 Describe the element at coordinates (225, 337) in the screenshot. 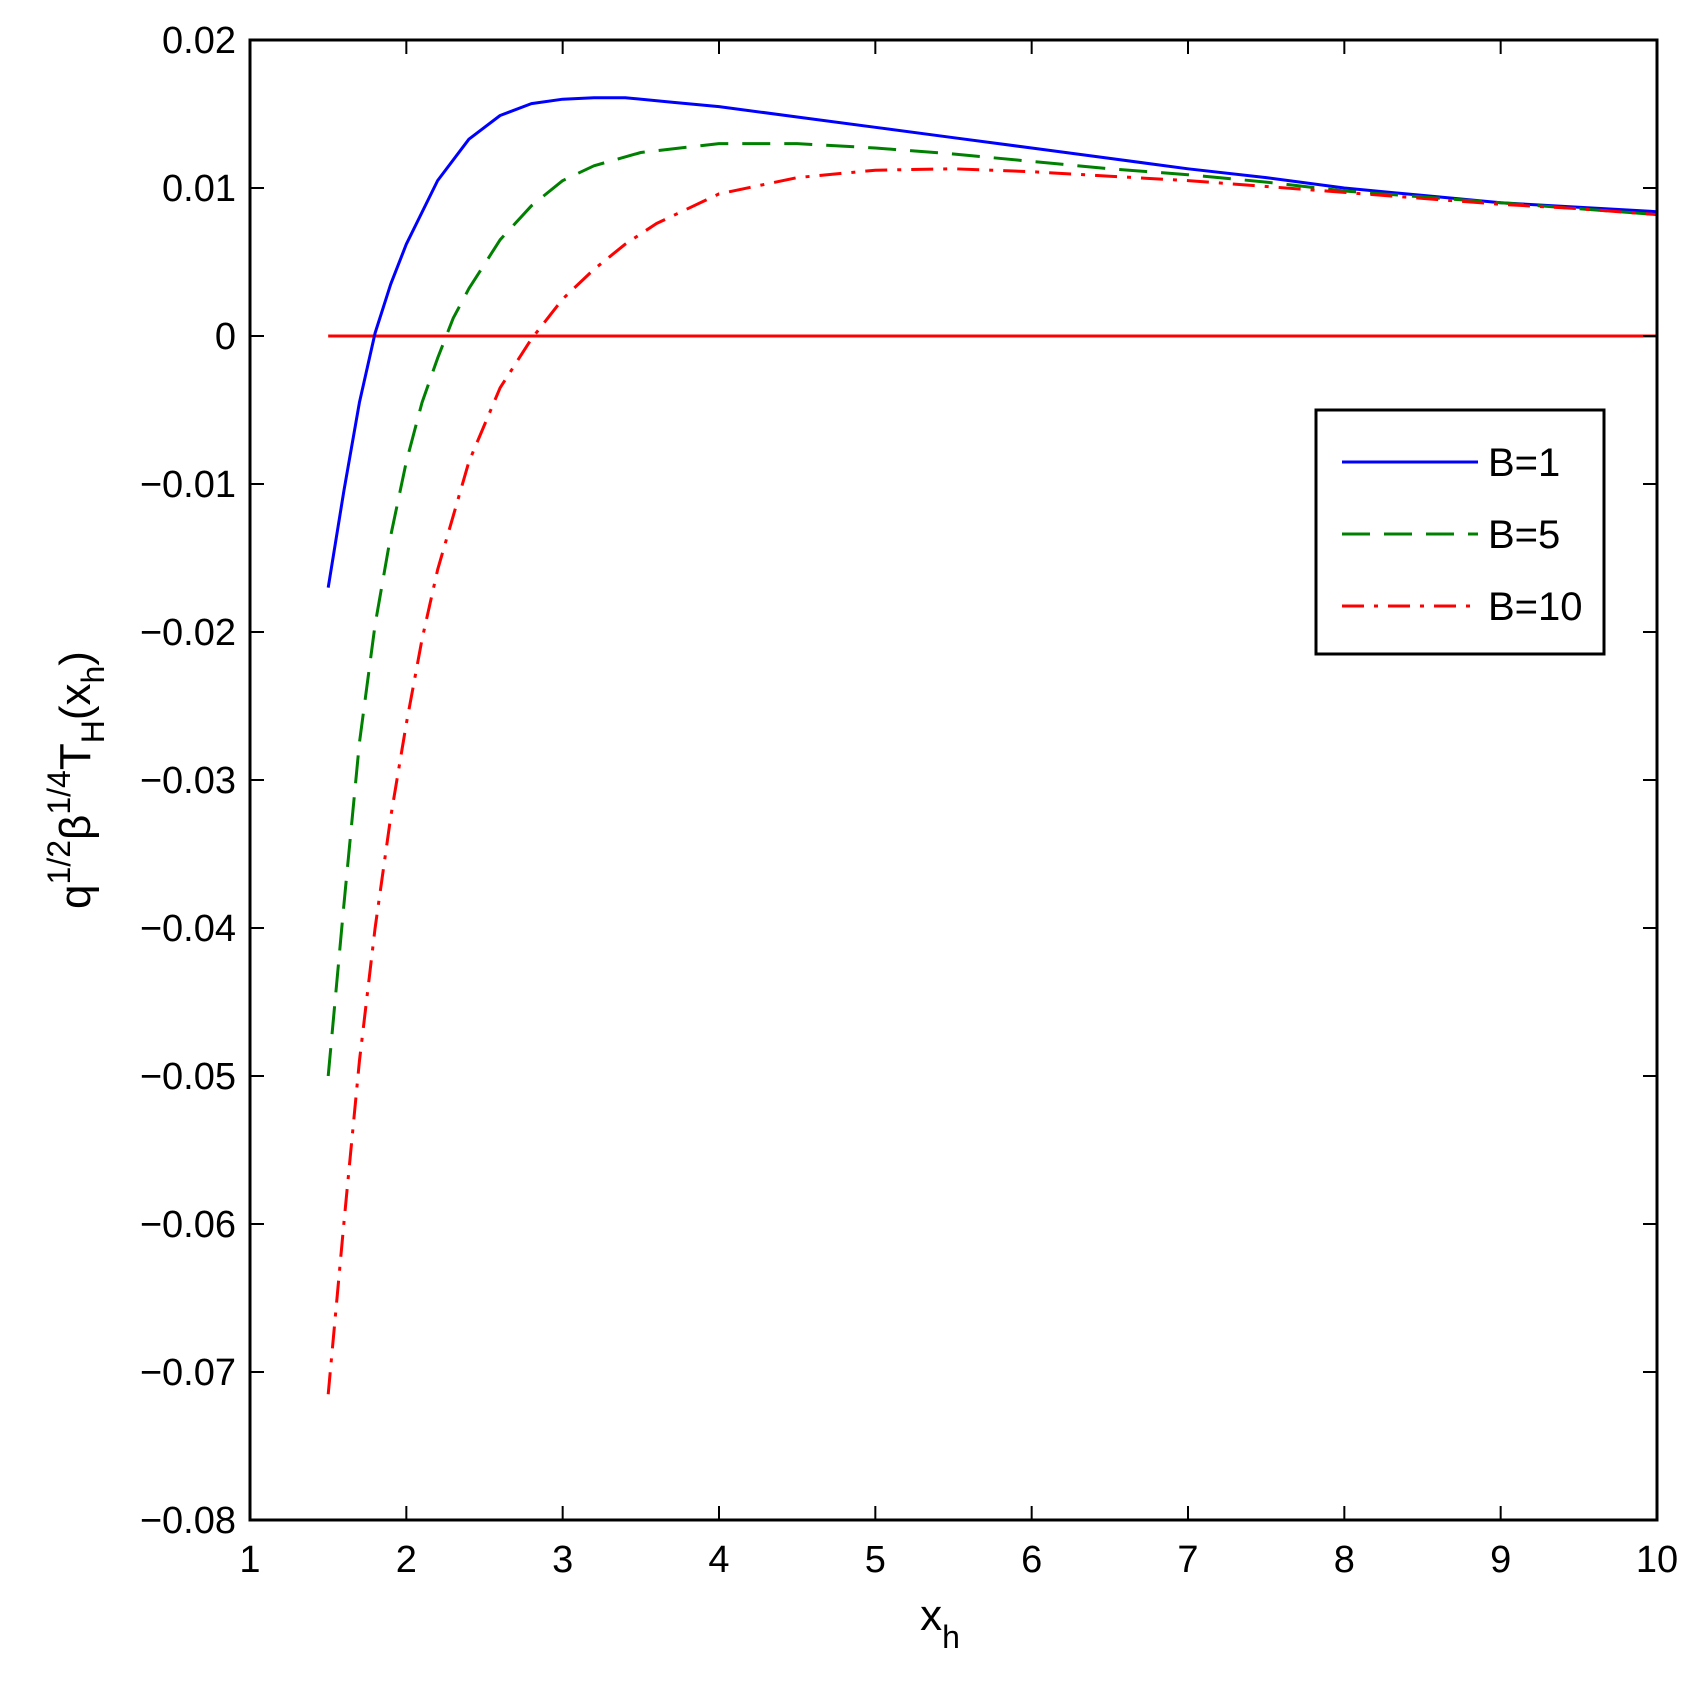

I see `y-tick-label: 0` at that location.